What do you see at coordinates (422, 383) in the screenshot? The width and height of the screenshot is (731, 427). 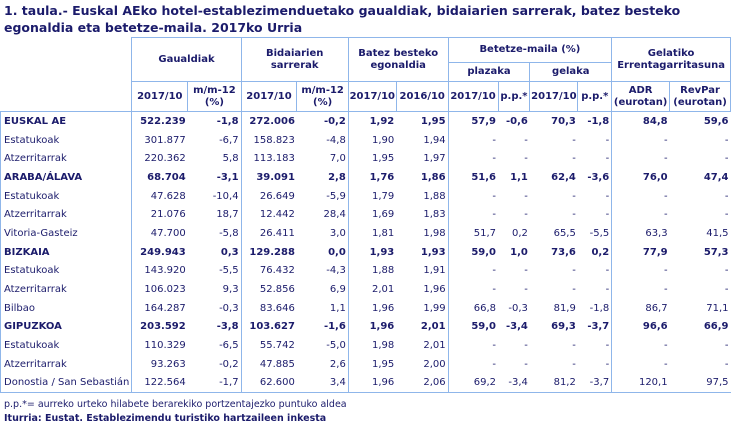 I see `cell-value: 2,06` at bounding box center [422, 383].